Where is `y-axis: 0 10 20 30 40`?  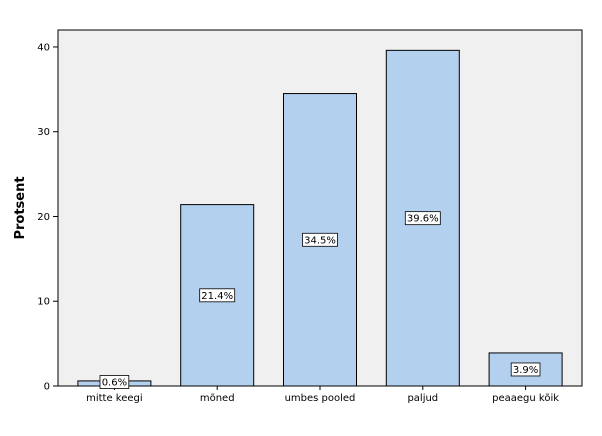 y-axis: 0 10 20 30 40 is located at coordinates (47, 217).